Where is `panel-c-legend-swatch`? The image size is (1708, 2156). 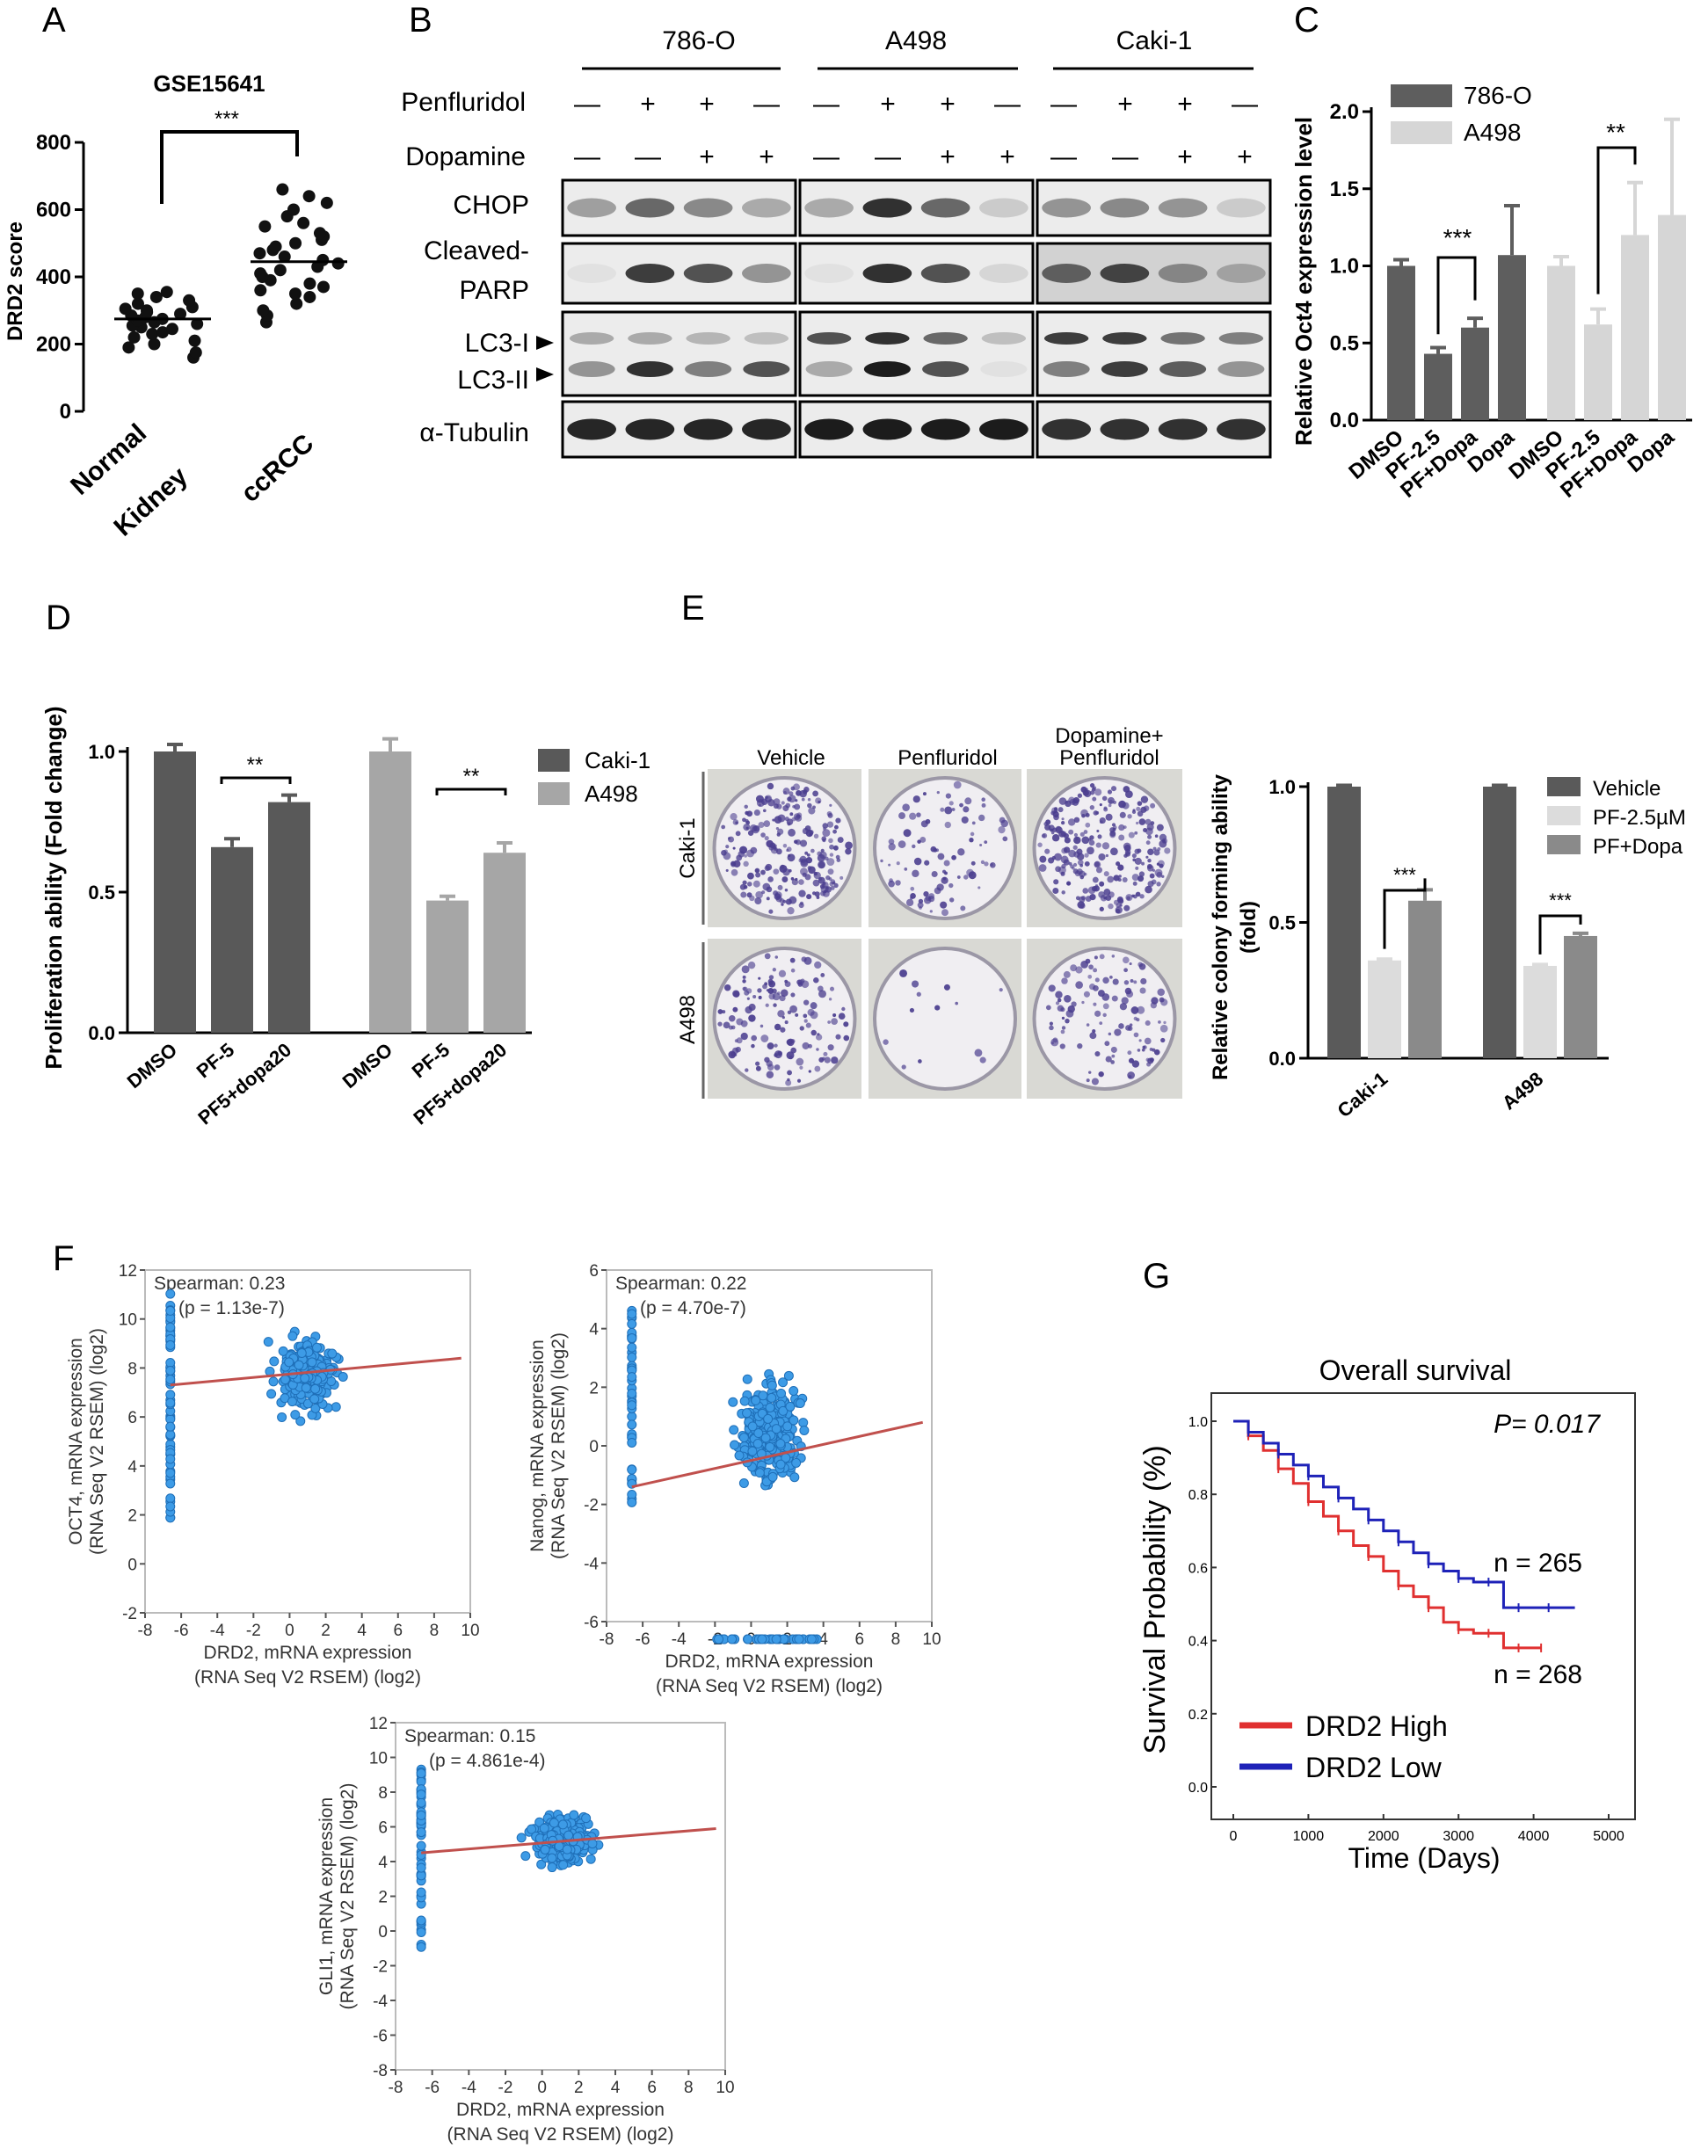
panel-c-legend-swatch is located at coordinates (1421, 132).